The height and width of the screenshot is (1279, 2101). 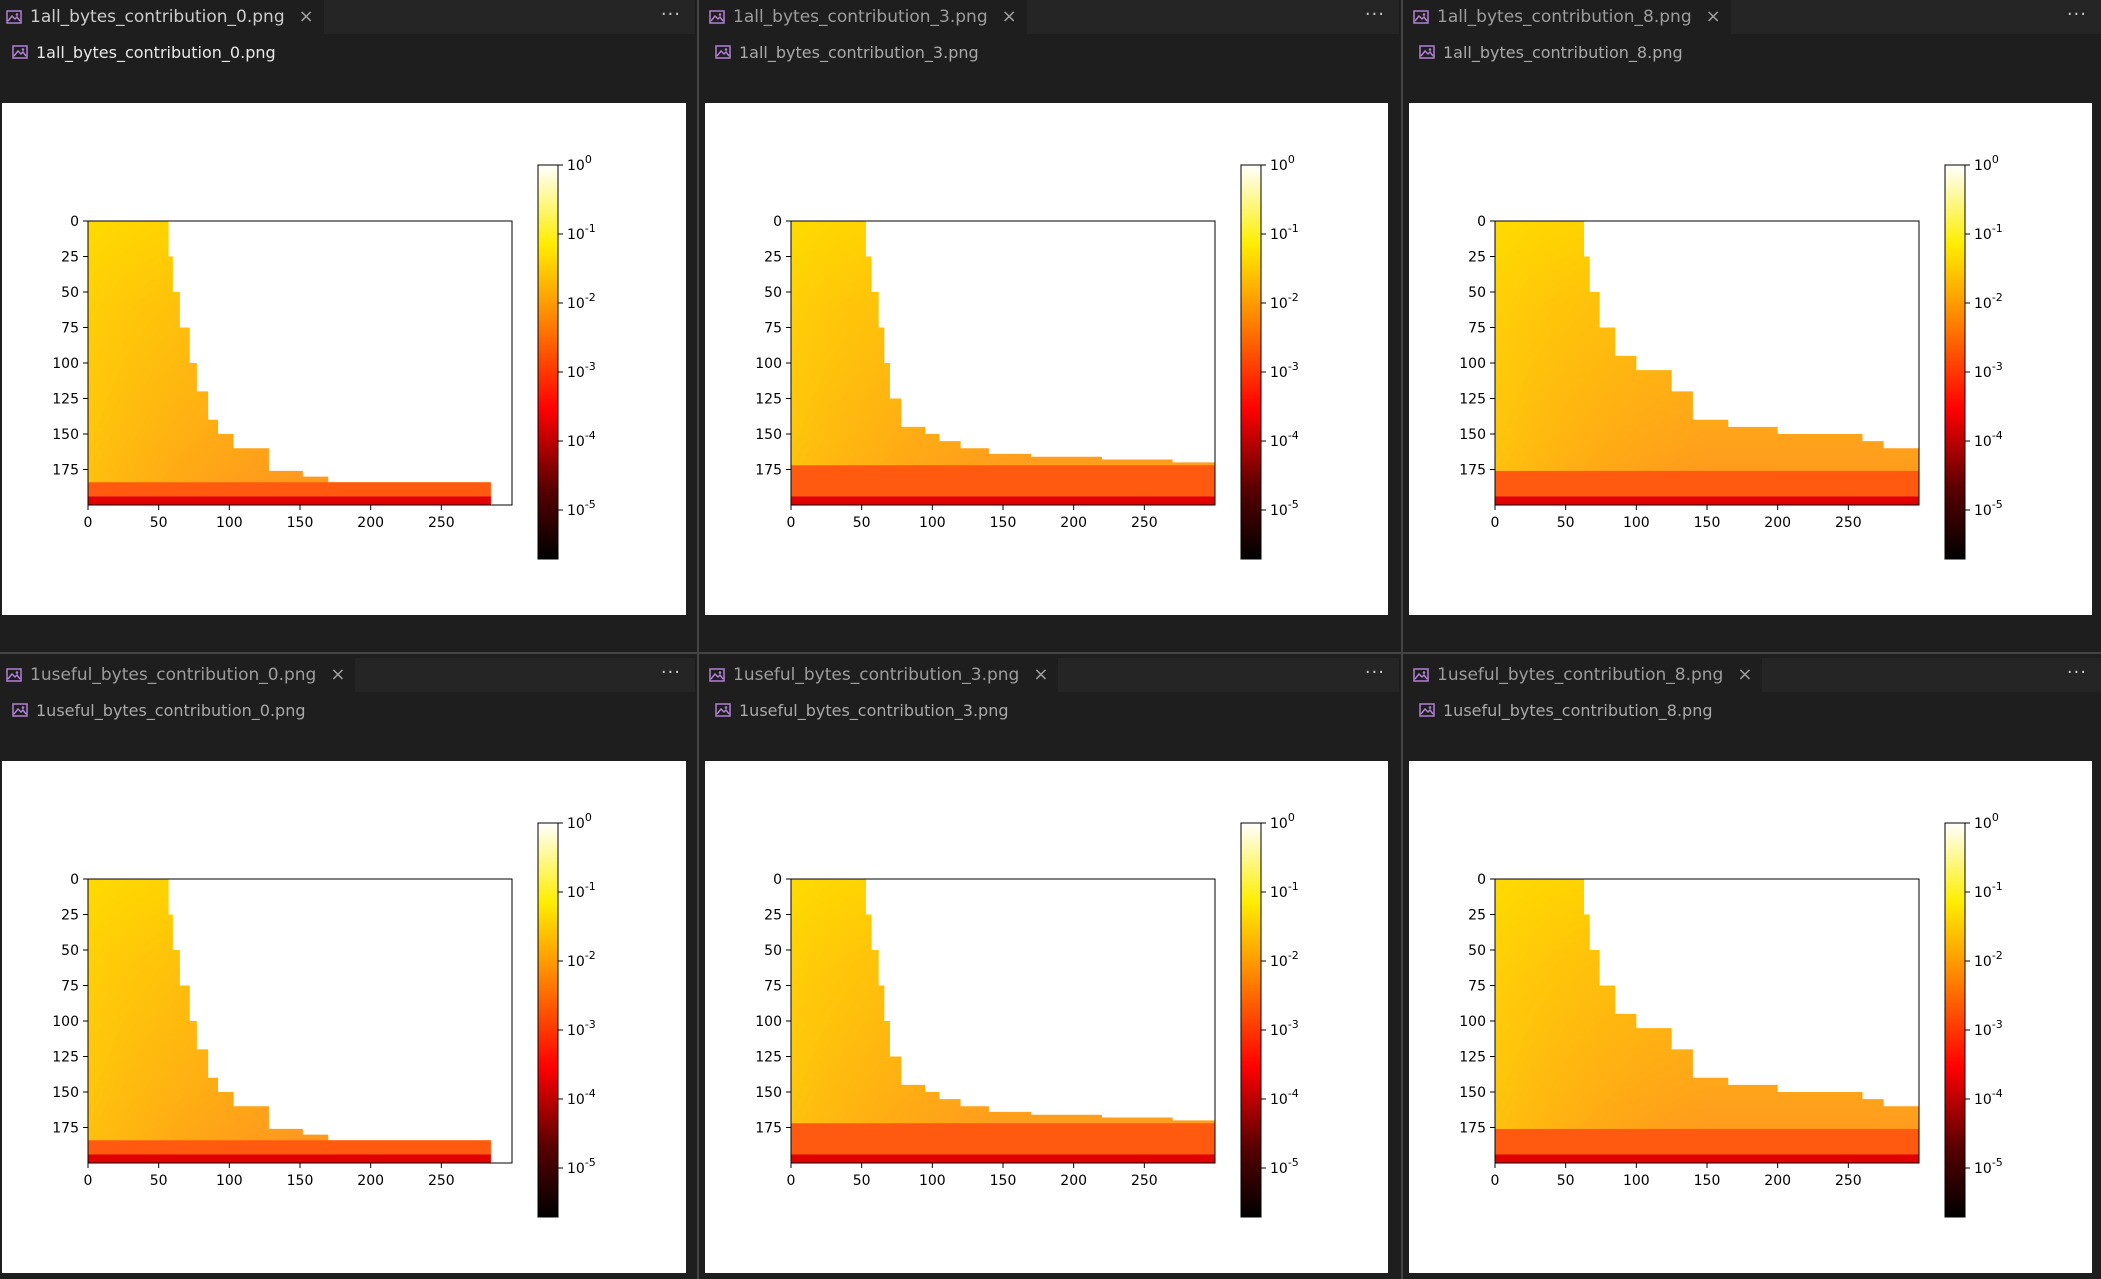 I want to click on x-tick-label: 150, so click(x=300, y=523).